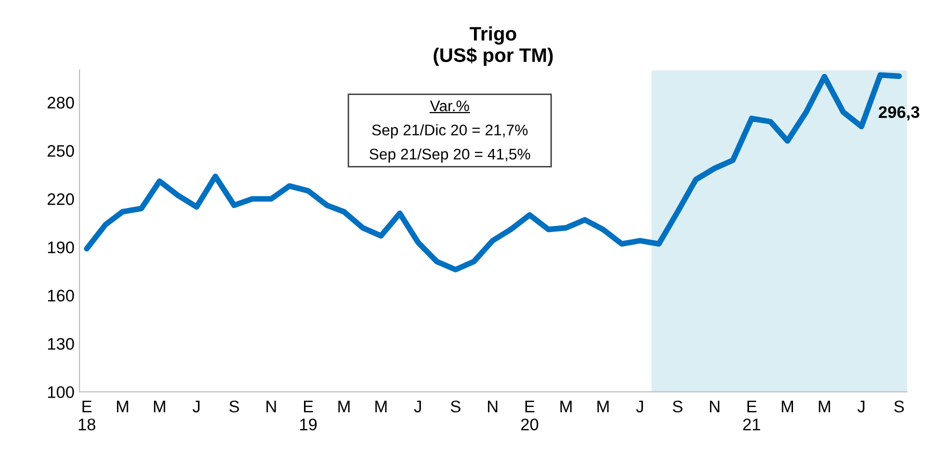  I want to click on y-tick-label: 100, so click(61, 392).